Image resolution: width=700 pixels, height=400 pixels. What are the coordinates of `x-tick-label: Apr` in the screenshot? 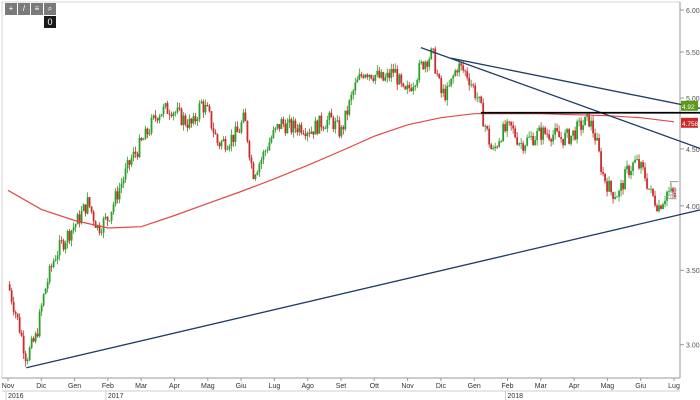 It's located at (175, 386).